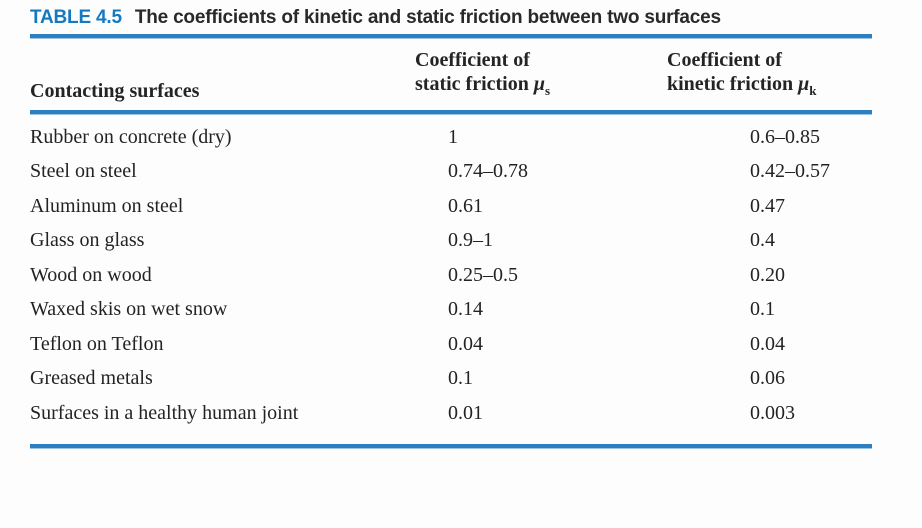 The width and height of the screenshot is (922, 528). What do you see at coordinates (767, 378) in the screenshot?
I see `kinetic-friction-cell: 0.06` at bounding box center [767, 378].